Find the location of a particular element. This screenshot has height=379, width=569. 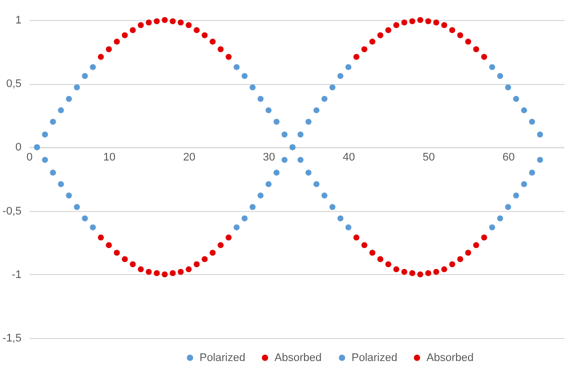

x-tick-label: 0 is located at coordinates (29, 158).